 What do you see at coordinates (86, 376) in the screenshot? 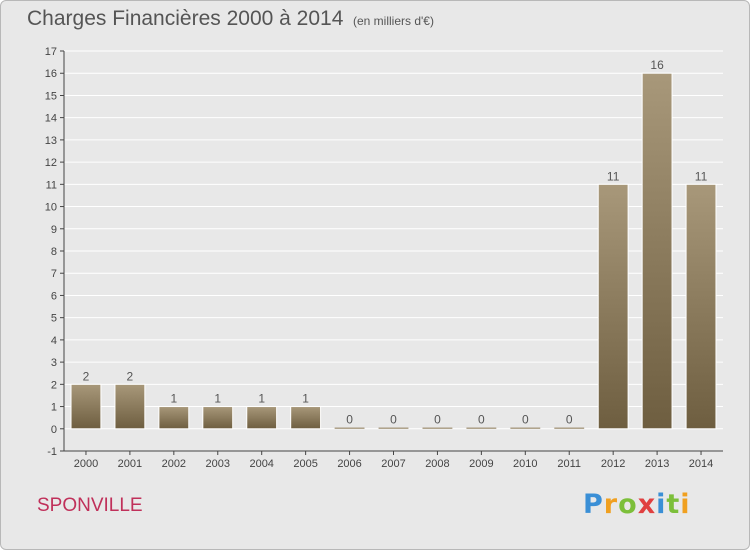
I see `data-label-2000: 2` at bounding box center [86, 376].